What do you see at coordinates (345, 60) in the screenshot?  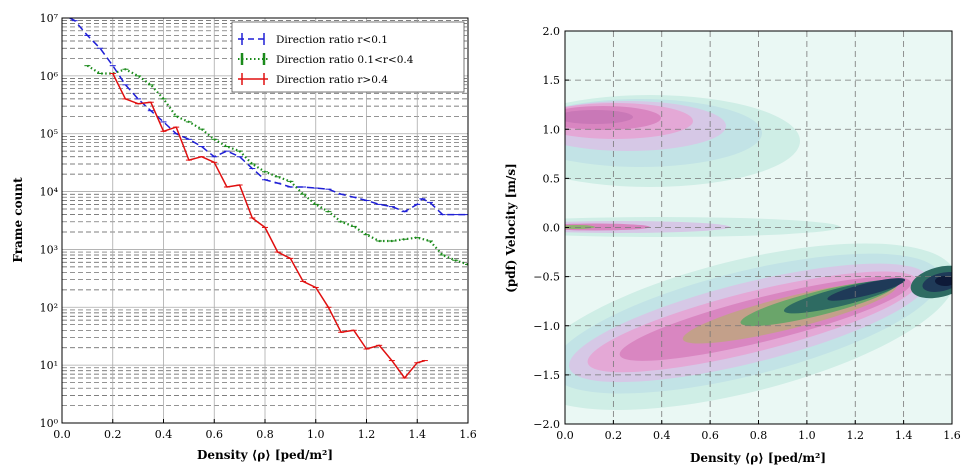 I see `legend-label-r-mid: Direction ratio 0.1<r<0.4` at bounding box center [345, 60].